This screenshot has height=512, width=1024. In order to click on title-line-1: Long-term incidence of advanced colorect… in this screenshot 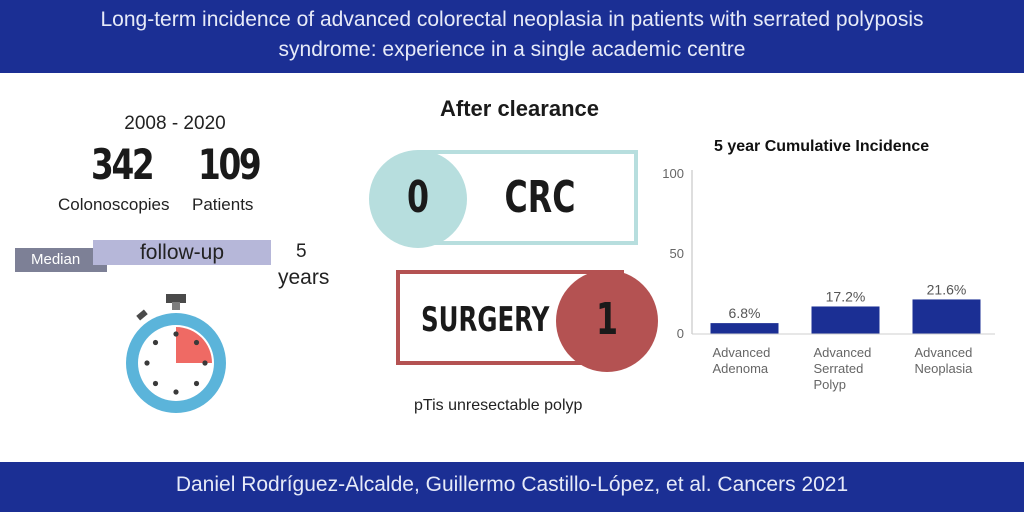, I will do `click(512, 19)`.